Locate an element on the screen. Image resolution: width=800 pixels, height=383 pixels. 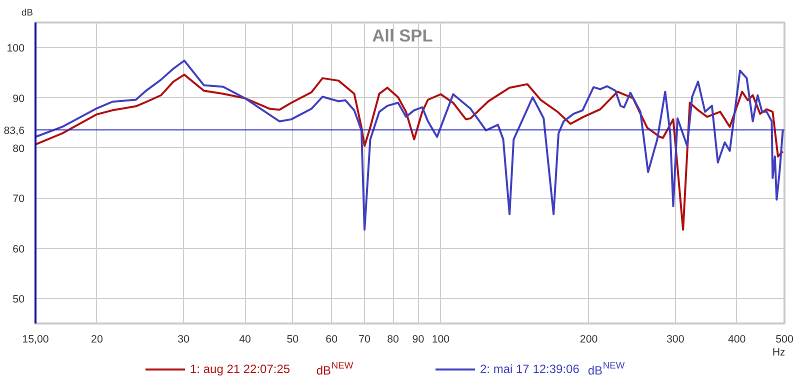
y-axis-title: dB is located at coordinates (27, 13).